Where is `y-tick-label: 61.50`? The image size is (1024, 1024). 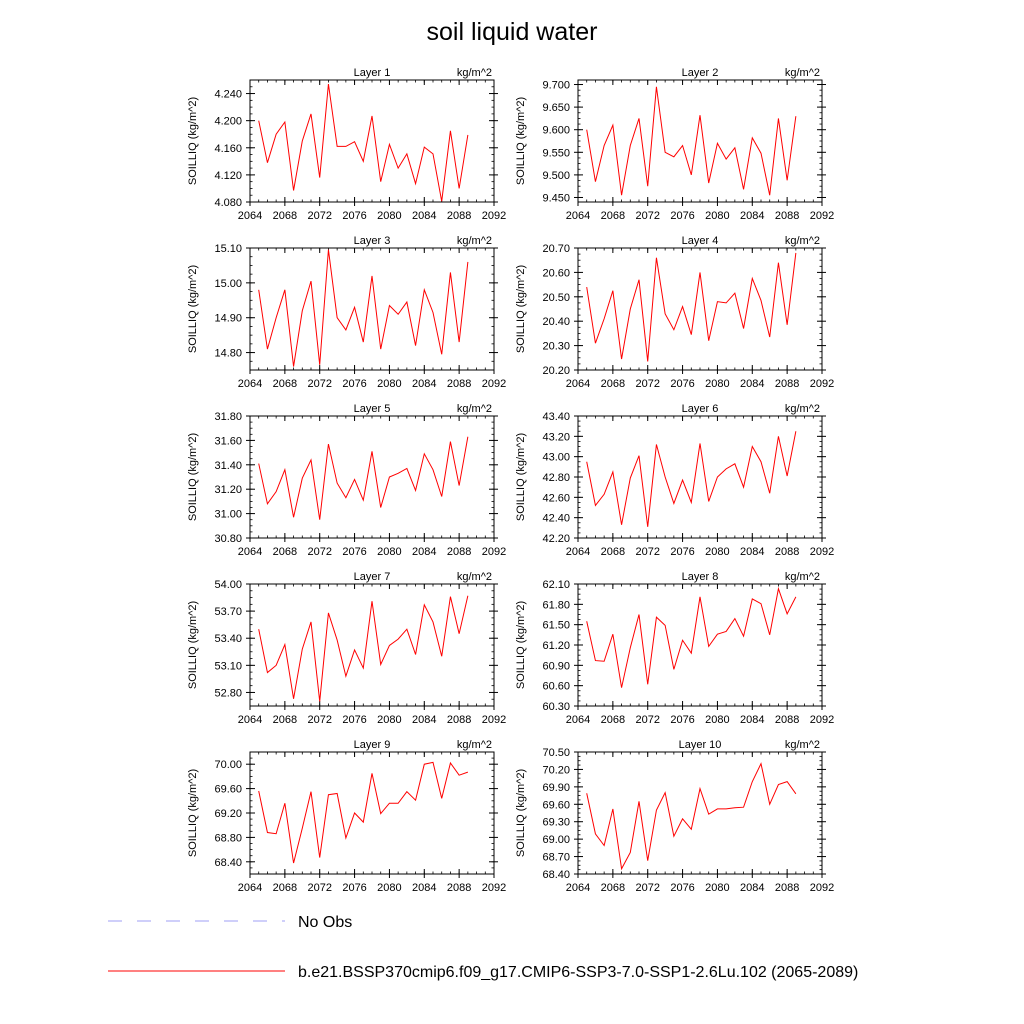
y-tick-label: 61.50 is located at coordinates (556, 626).